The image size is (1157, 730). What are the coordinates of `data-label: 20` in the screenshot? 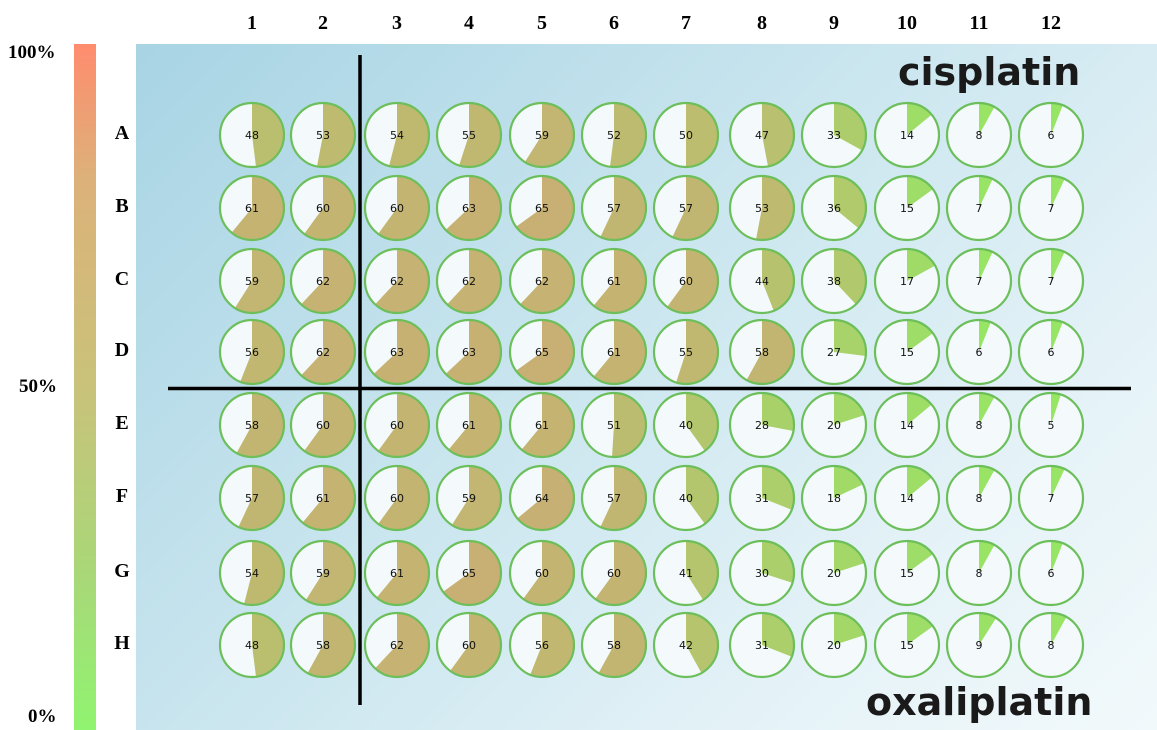 It's located at (834, 425).